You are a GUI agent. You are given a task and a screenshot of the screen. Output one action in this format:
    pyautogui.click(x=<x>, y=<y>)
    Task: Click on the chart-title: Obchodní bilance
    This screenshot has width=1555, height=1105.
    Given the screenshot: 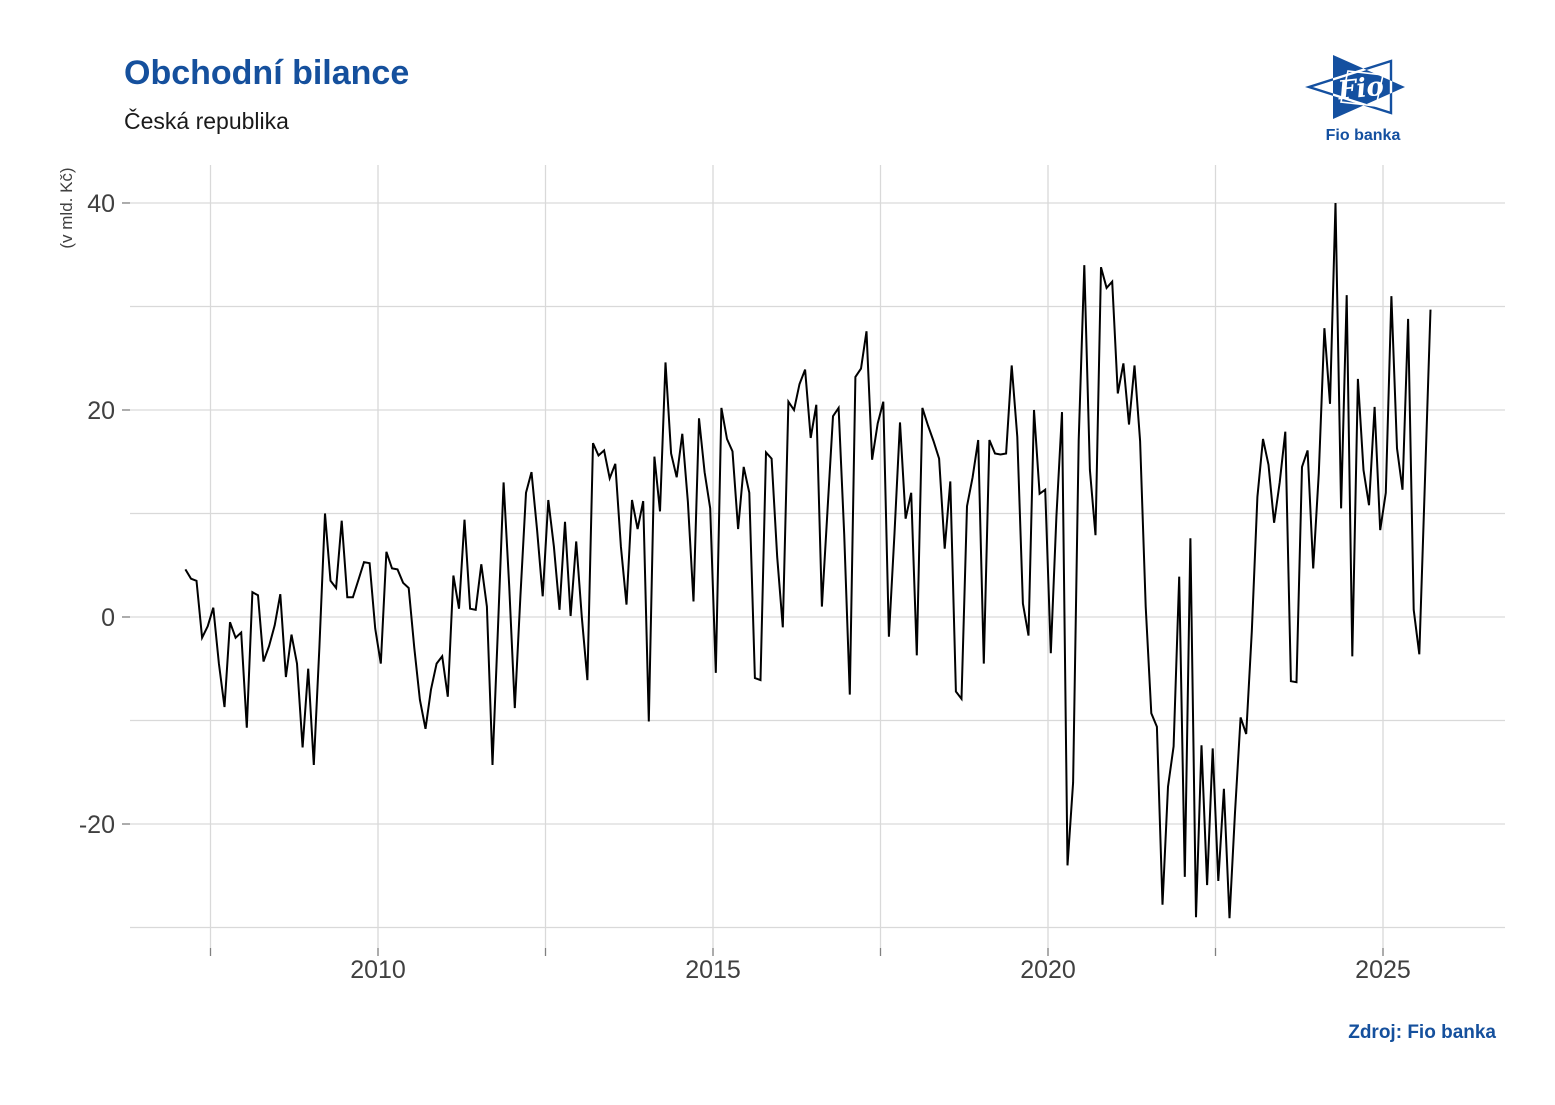 What is the action you would take?
    pyautogui.click(x=267, y=73)
    